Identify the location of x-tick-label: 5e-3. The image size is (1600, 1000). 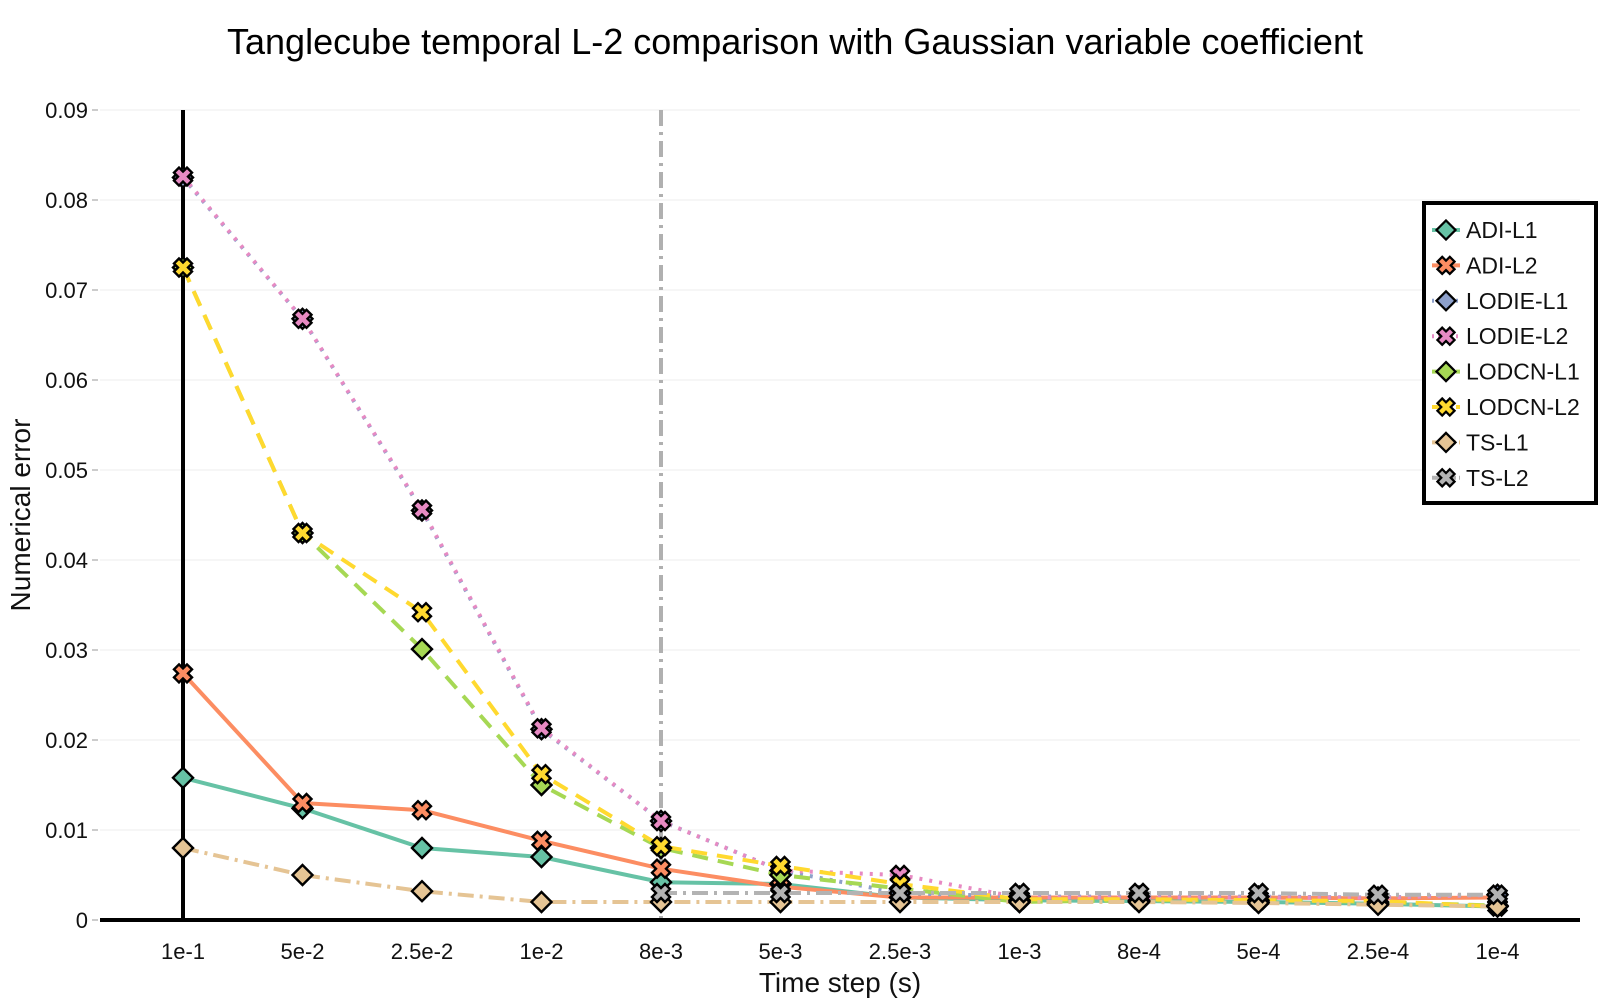
(780, 951).